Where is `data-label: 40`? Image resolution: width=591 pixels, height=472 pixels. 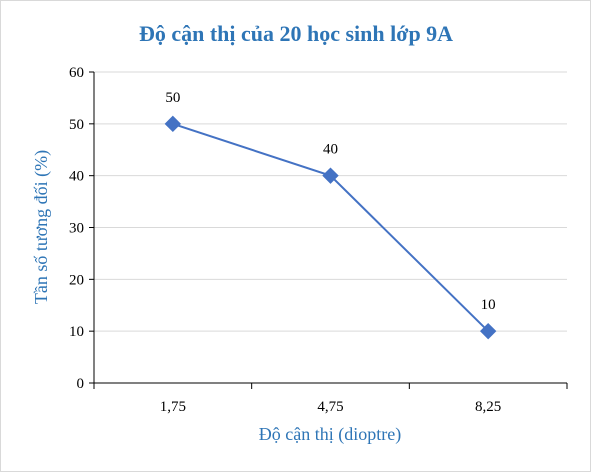
data-label: 40 is located at coordinates (330, 150).